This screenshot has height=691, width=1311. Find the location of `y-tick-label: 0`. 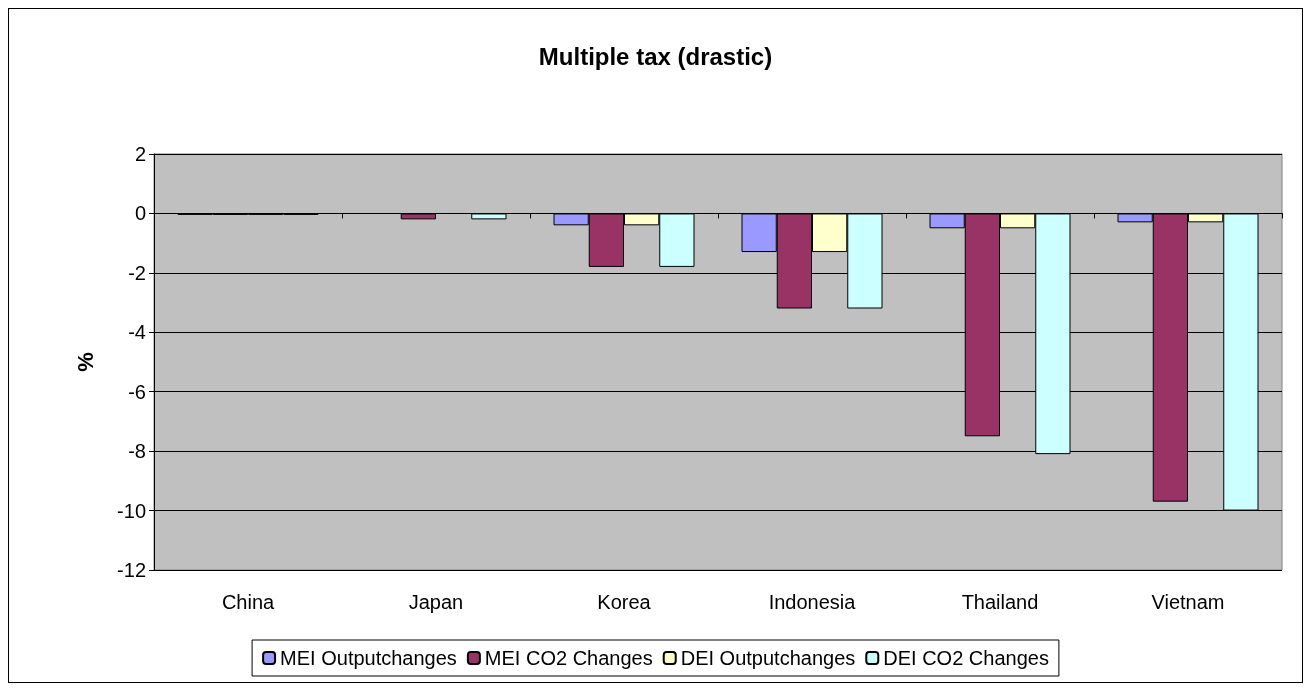

y-tick-label: 0 is located at coordinates (140, 213).